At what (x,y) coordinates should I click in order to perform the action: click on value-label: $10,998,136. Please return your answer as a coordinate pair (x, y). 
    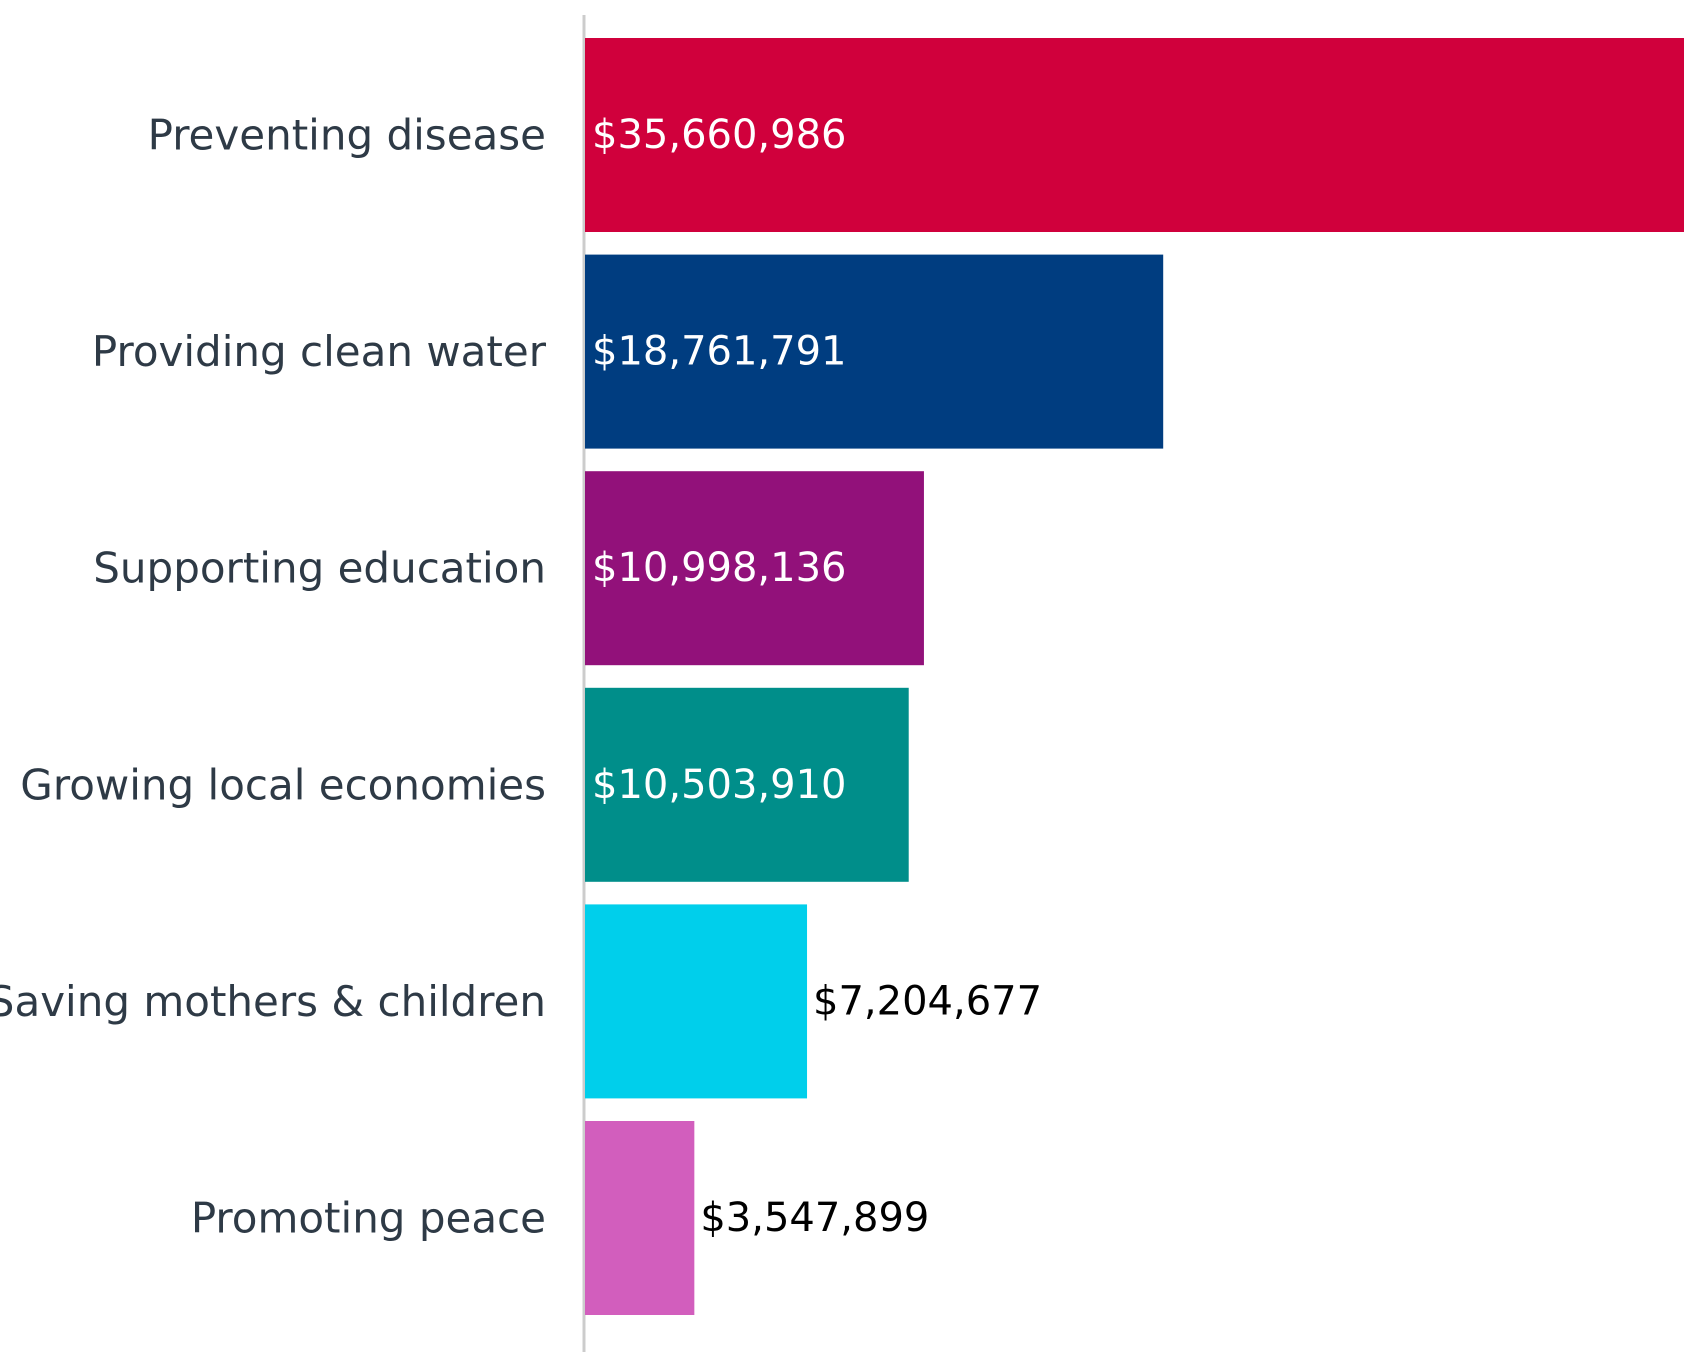
    Looking at the image, I should click on (719, 568).